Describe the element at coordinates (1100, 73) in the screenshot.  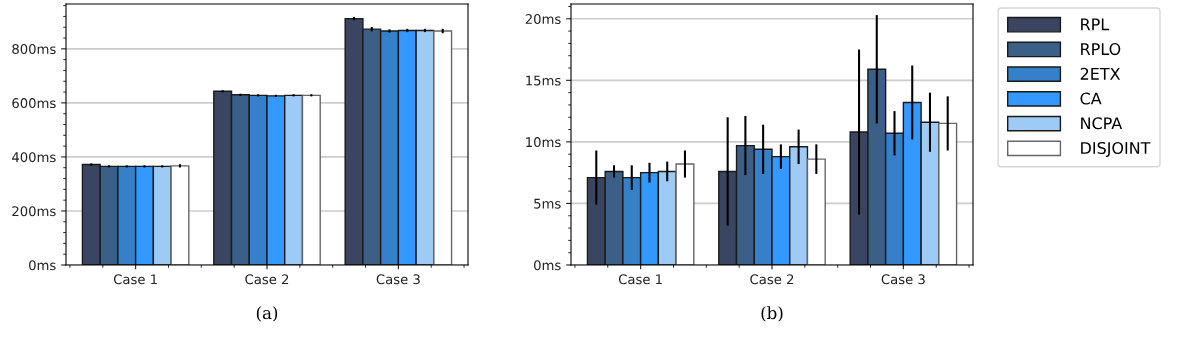
I see `legend-label: 2ETX` at that location.